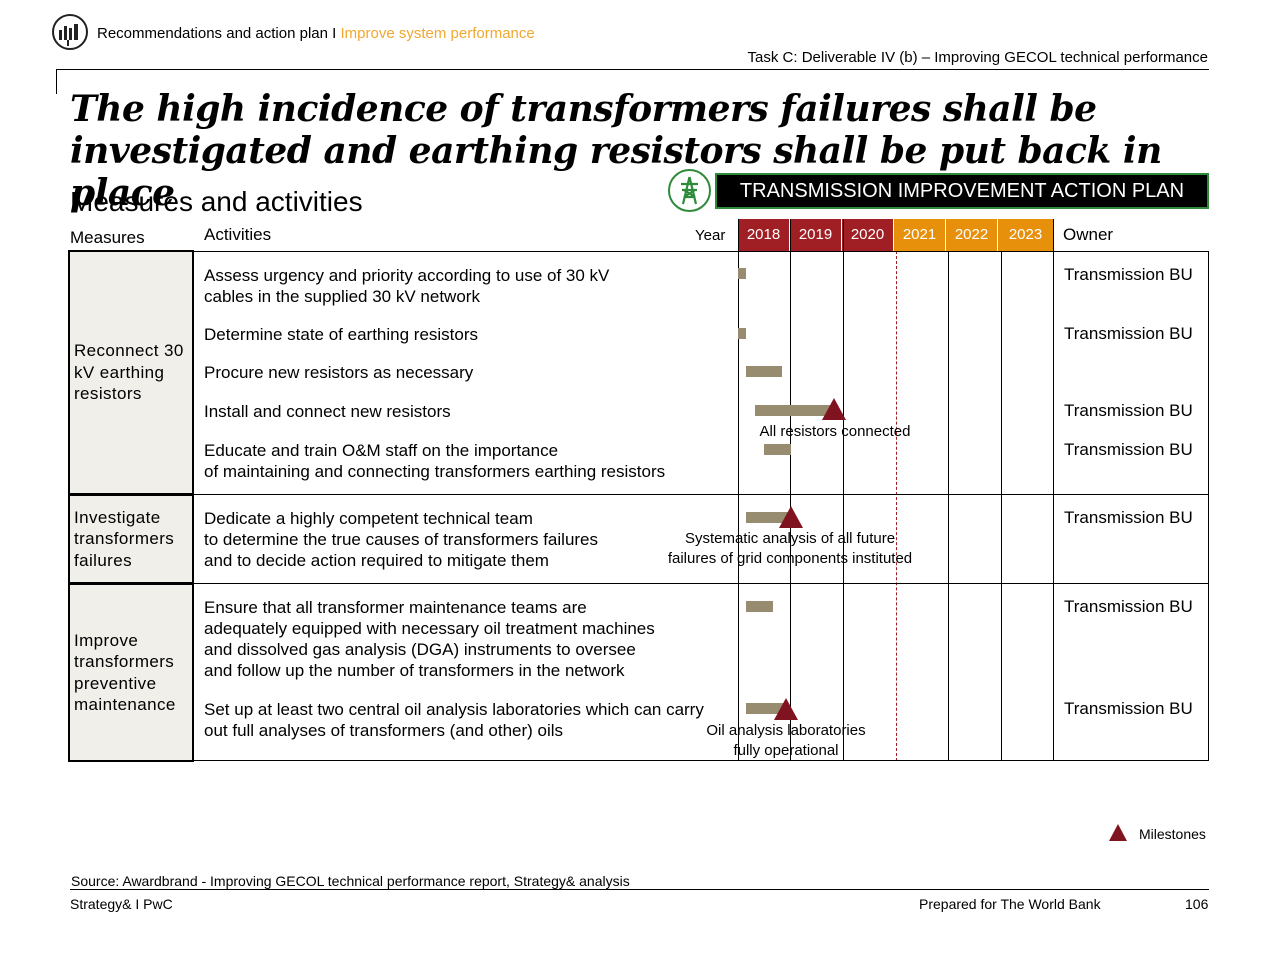 This screenshot has height=960, width=1280. Describe the element at coordinates (868, 235) in the screenshot. I see `year-2020: 2020` at that location.